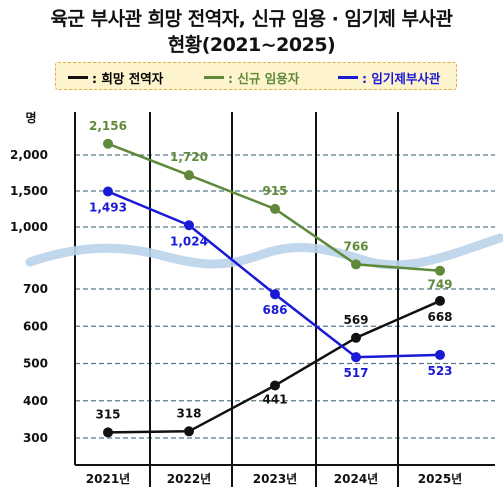 This screenshot has height=493, width=503. Describe the element at coordinates (30, 118) in the screenshot. I see `y-axis-unit: 명` at that location.